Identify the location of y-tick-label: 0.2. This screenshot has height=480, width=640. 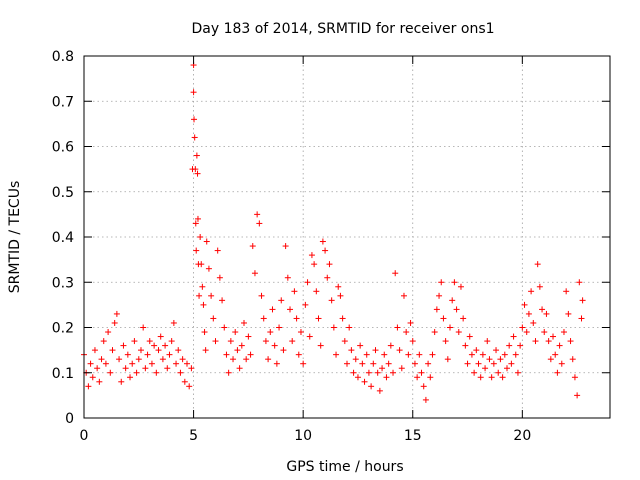
(63, 329).